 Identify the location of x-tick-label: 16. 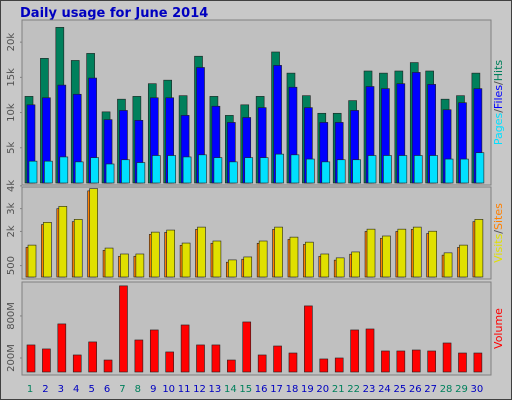
(261, 389).